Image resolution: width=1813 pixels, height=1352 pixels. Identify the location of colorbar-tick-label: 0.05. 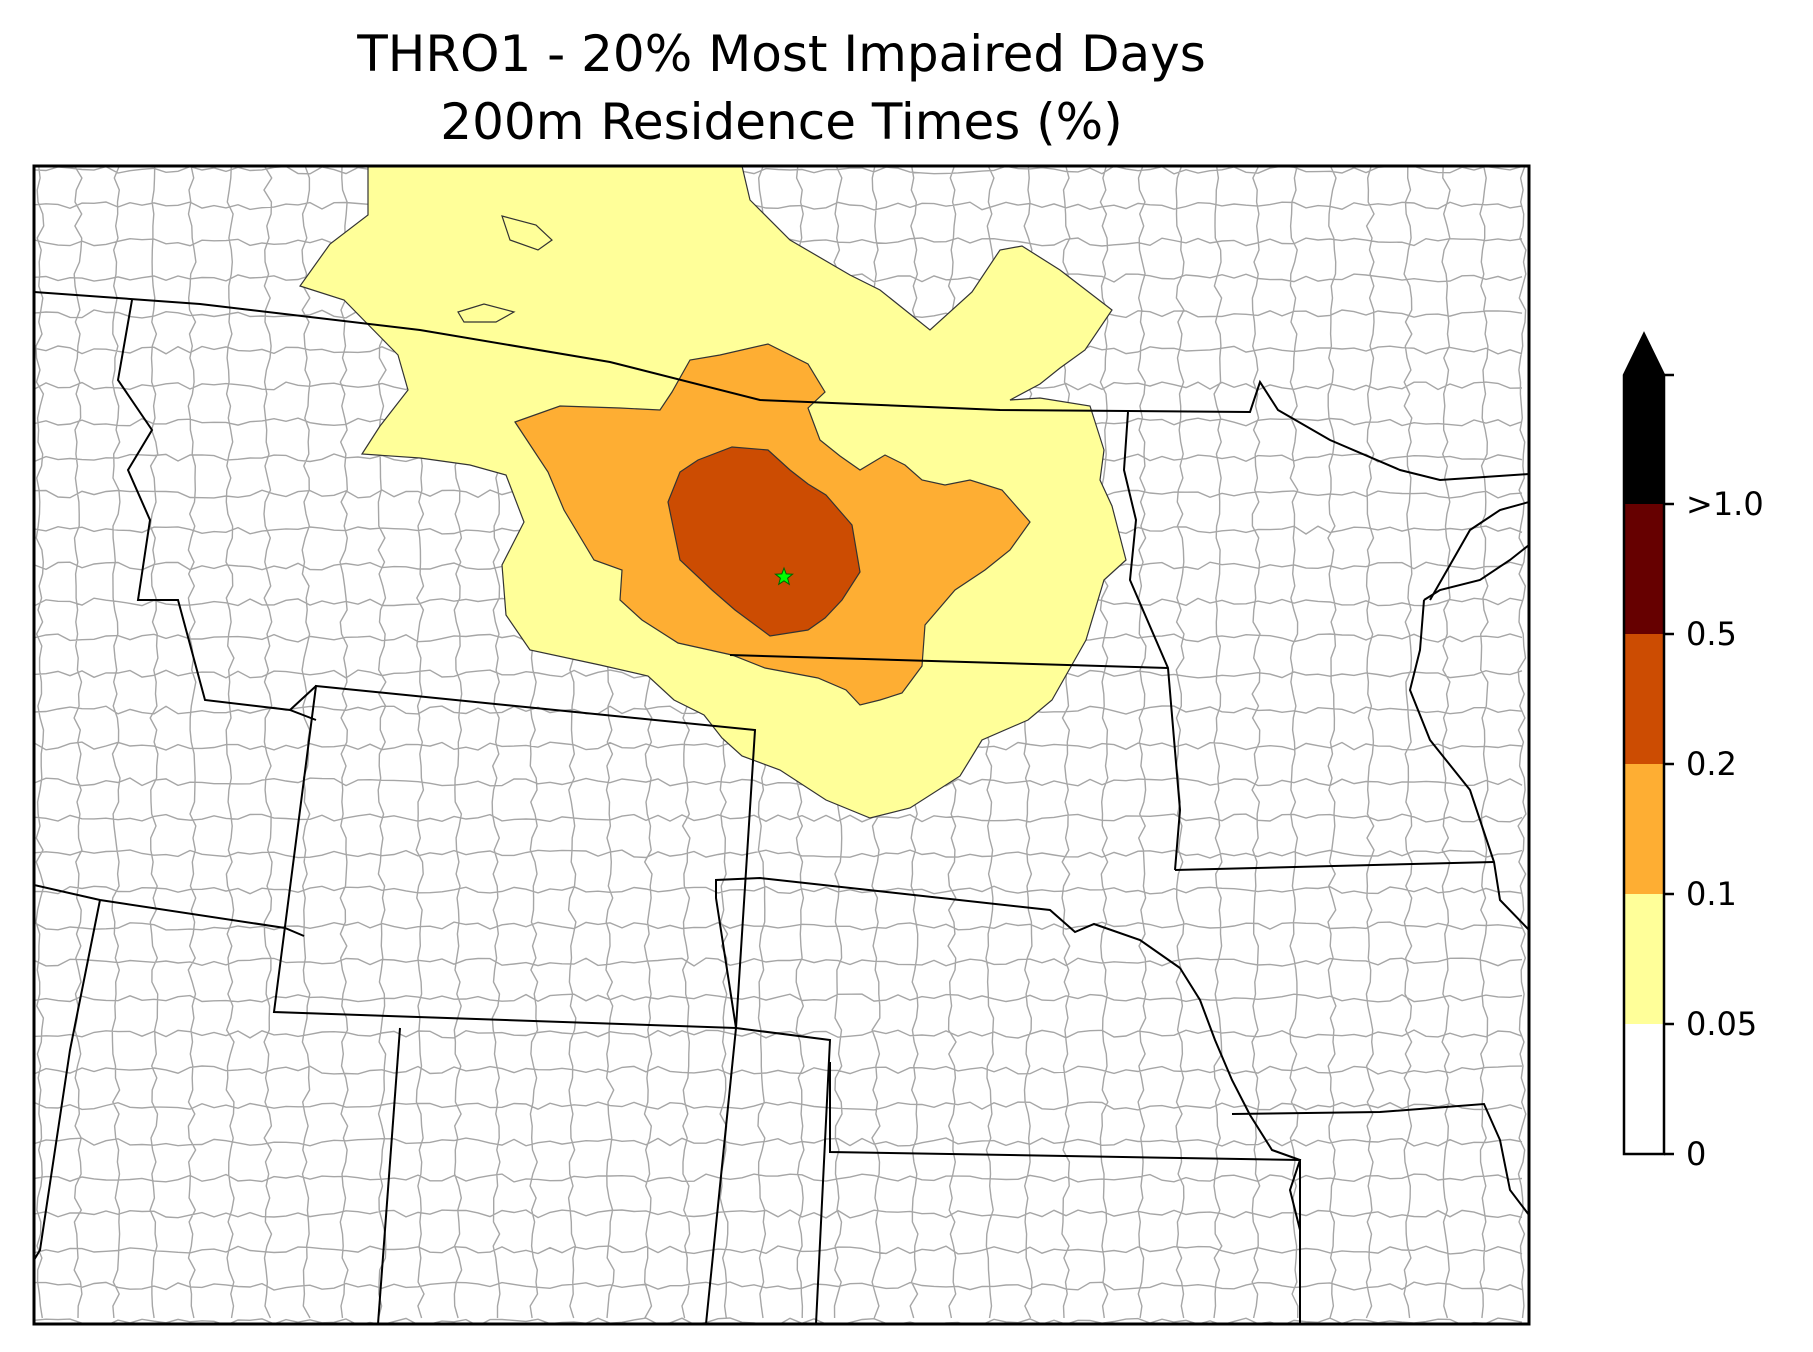
(1721, 1024).